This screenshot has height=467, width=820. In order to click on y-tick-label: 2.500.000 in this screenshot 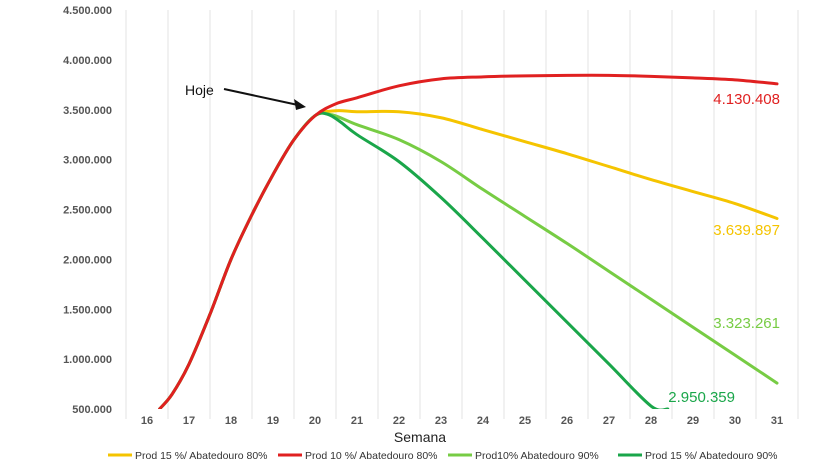, I will do `click(87, 211)`.